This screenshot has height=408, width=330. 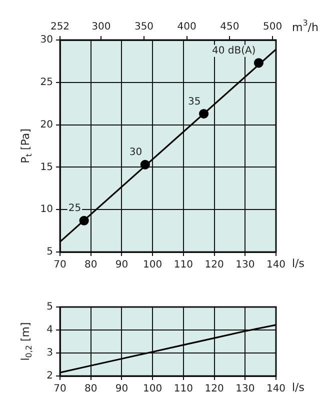 I want to click on annotation: 40 dB(A), so click(x=234, y=50).